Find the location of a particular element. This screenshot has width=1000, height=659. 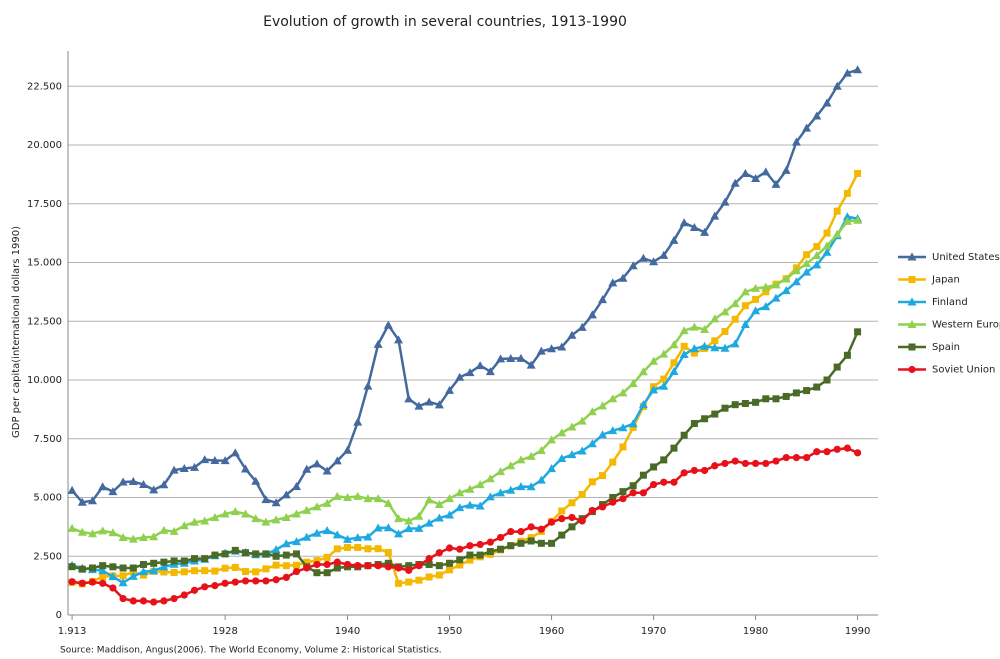

y-tick-label: 10.000 is located at coordinates (44, 380).